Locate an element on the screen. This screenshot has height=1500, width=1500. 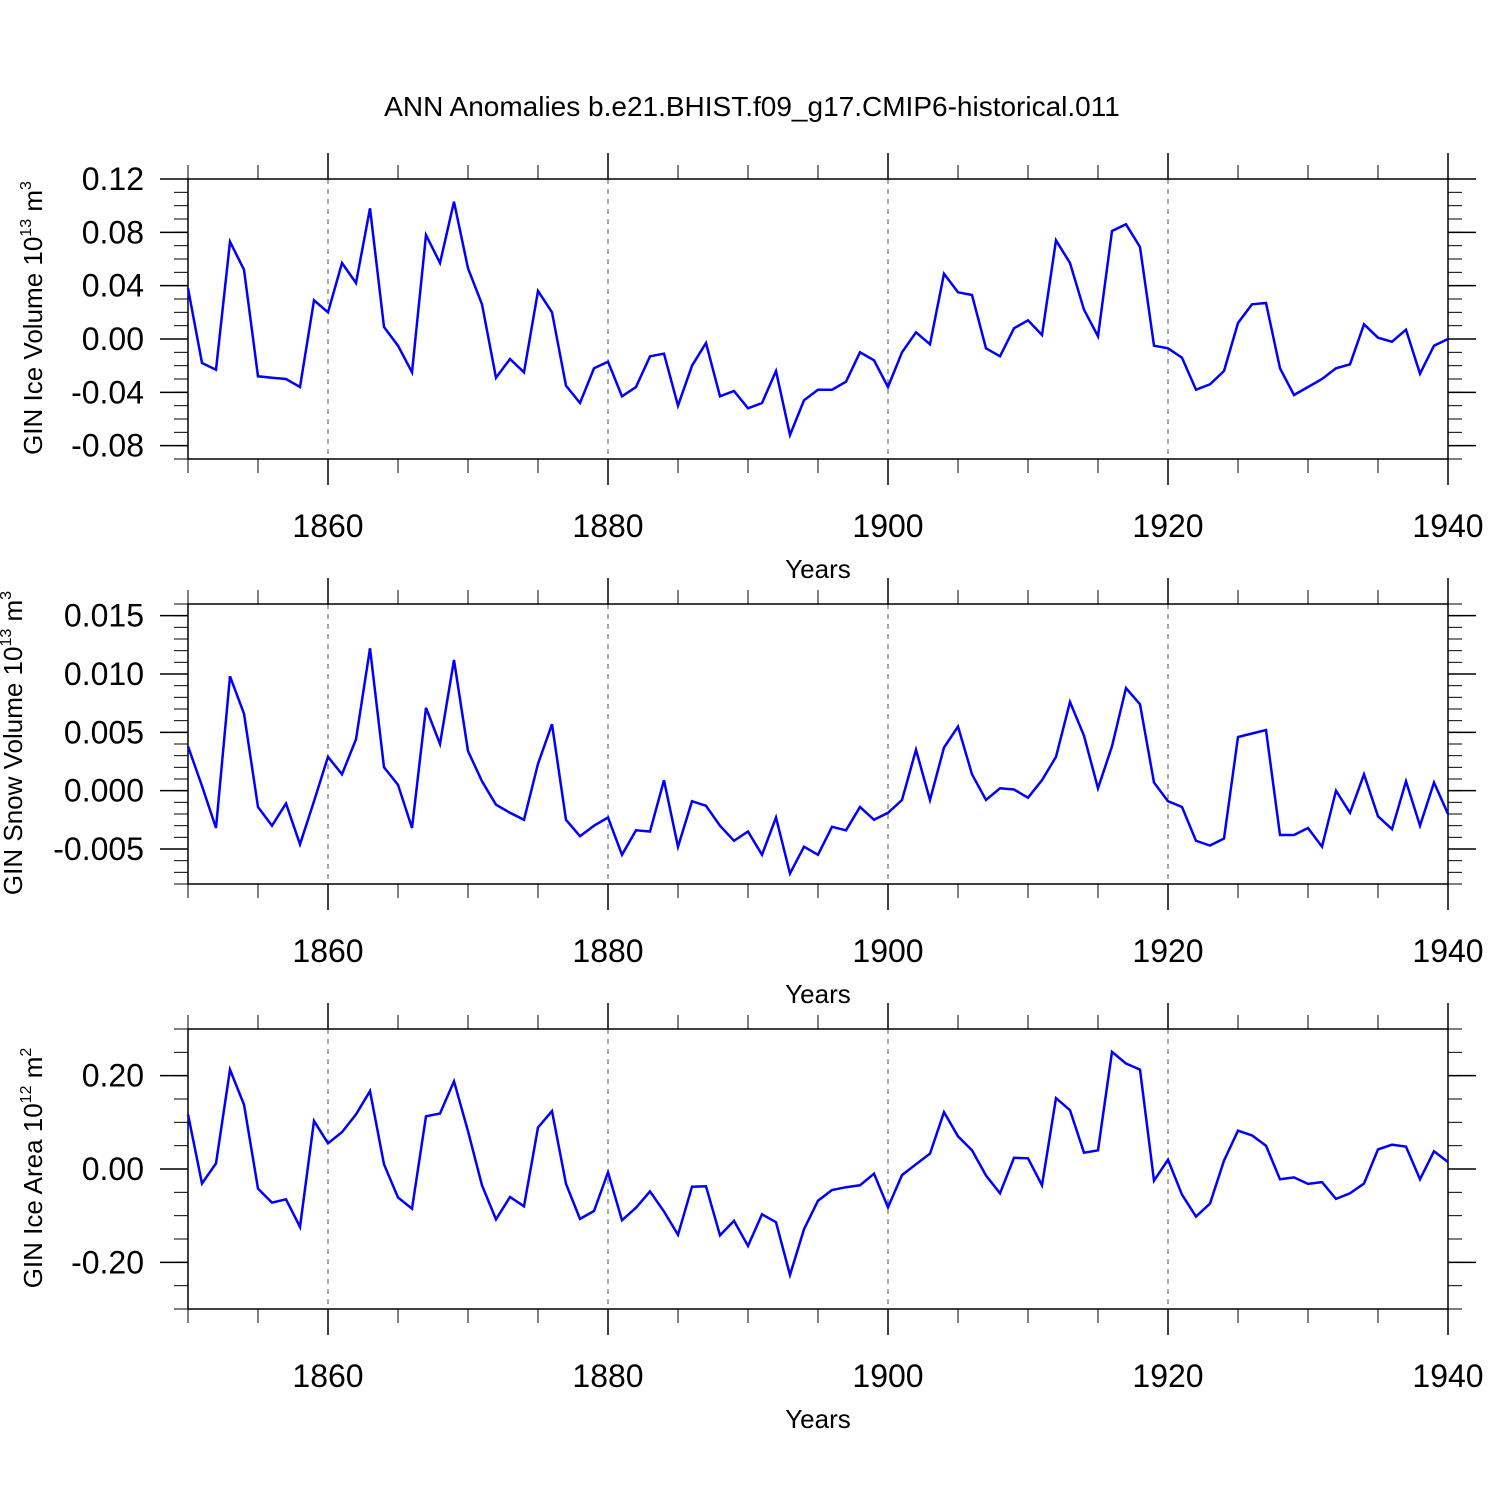
snow-volume-ylabel: GIN Snow Volume 1013 m3 is located at coordinates (14, 743).